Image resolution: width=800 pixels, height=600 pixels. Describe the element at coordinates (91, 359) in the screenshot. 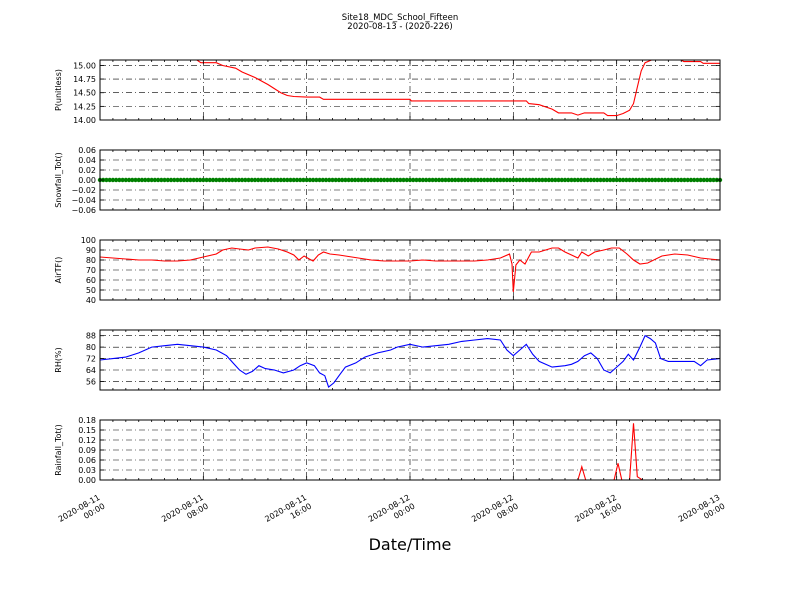

I see `y-tick-label: 72` at that location.